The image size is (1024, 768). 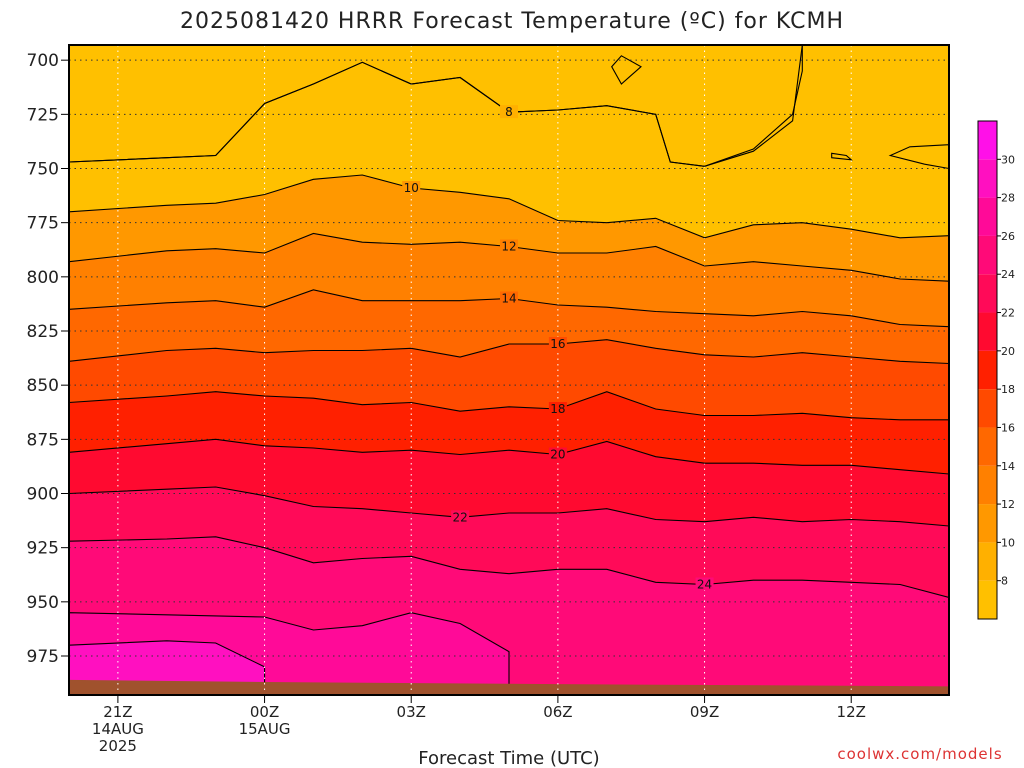 I want to click on colorbar-label: 10, so click(x=1008, y=542).